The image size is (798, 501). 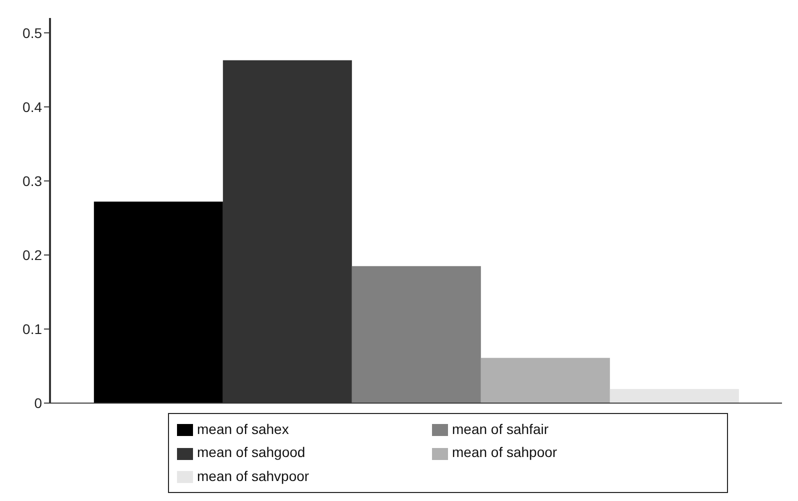 I want to click on legend-label: mean of sahex, so click(x=243, y=429).